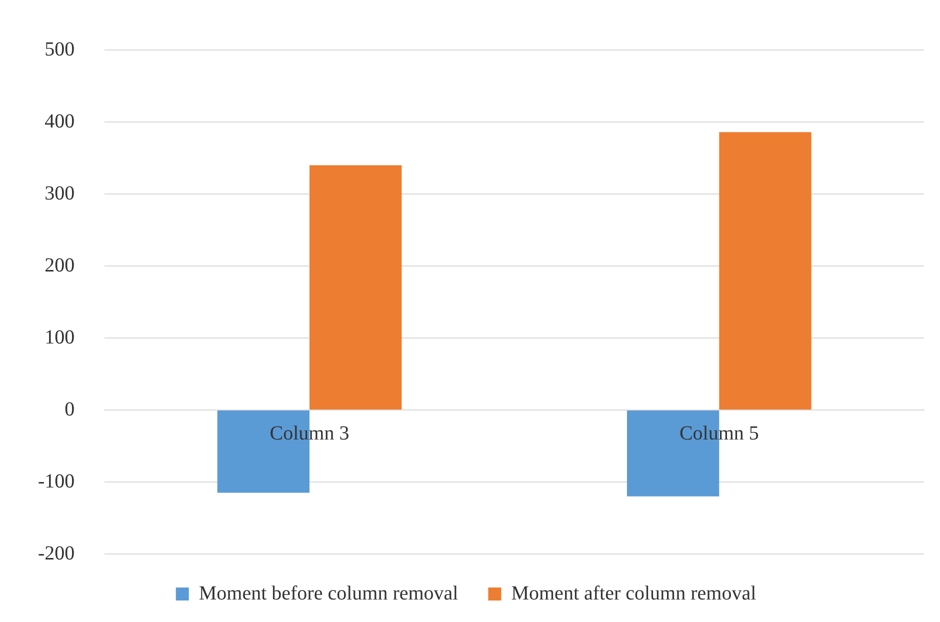 This screenshot has width=940, height=622. Describe the element at coordinates (634, 593) in the screenshot. I see `legend-label: Moment after column removal` at that location.